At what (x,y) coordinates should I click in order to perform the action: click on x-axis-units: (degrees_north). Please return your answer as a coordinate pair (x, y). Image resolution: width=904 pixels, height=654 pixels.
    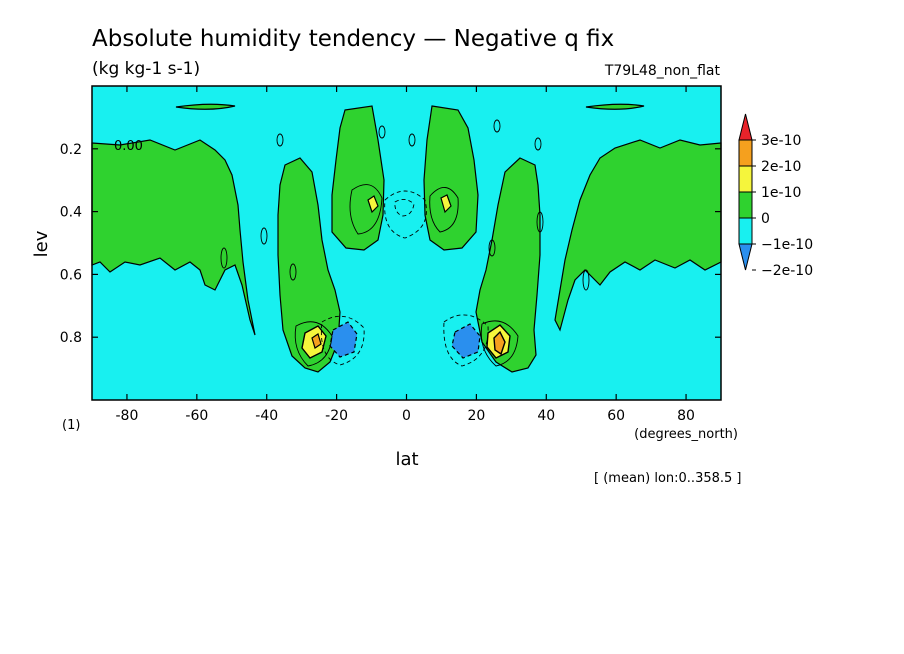
    Looking at the image, I should click on (686, 434).